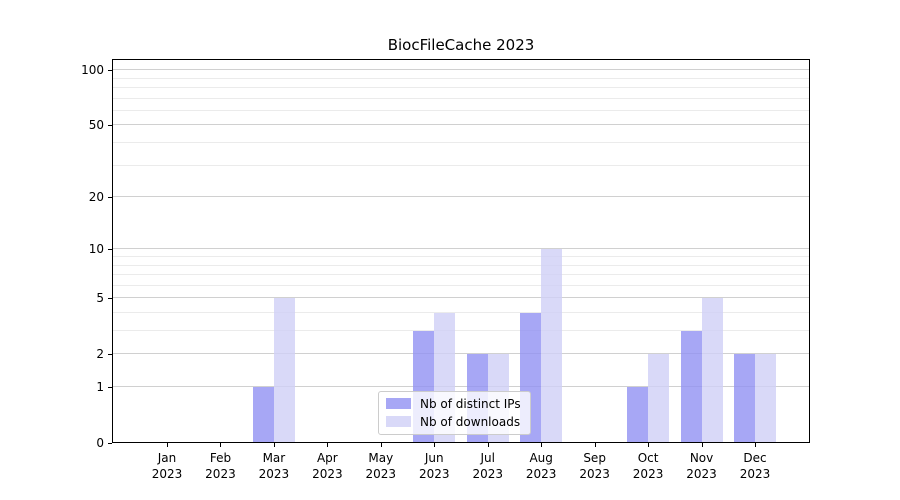 The image size is (900, 500). I want to click on y-tick-label: 10, so click(96, 249).